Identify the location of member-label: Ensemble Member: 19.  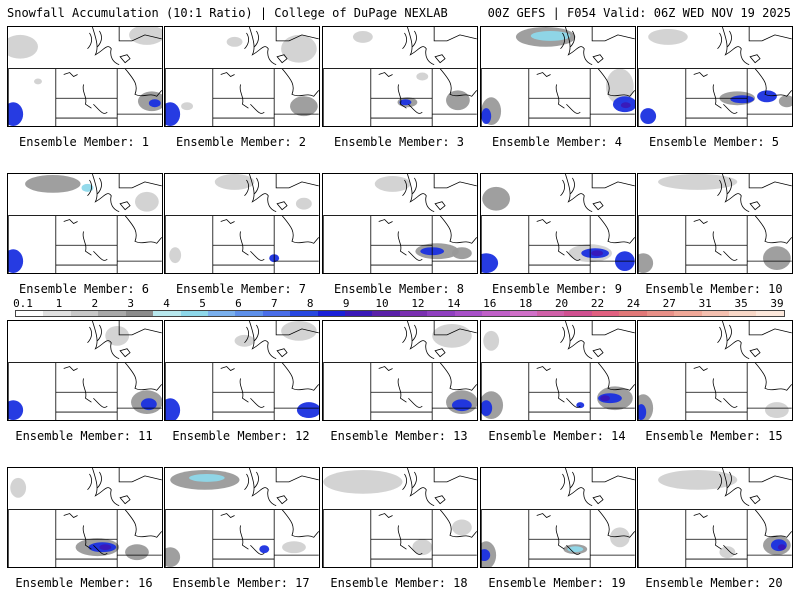
(557, 583).